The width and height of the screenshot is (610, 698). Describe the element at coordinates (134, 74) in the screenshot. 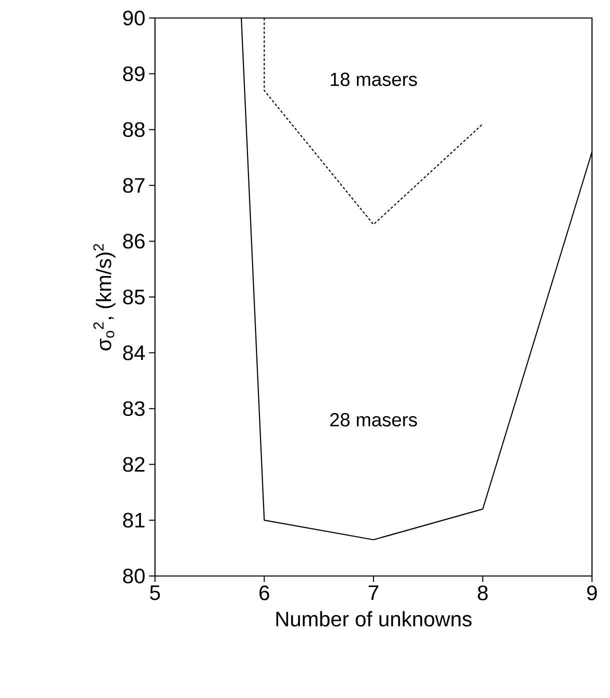

I see `y-tick-label: 89` at that location.